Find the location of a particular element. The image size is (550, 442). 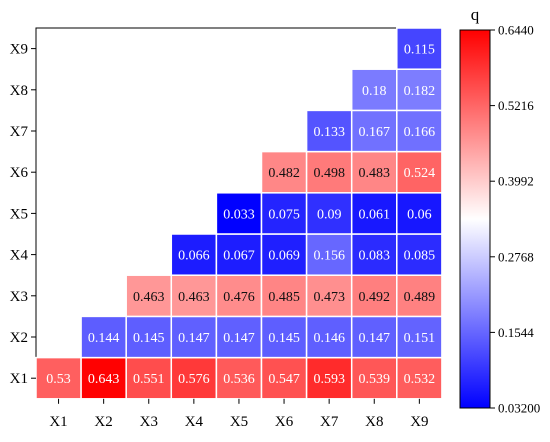

x-tick-label: X4 is located at coordinates (194, 422).